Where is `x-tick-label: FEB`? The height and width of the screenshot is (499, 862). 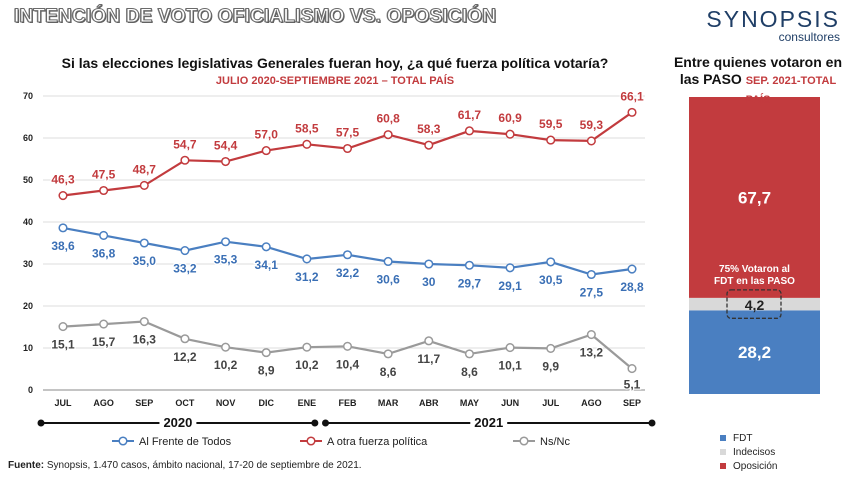 x-tick-label: FEB is located at coordinates (348, 403).